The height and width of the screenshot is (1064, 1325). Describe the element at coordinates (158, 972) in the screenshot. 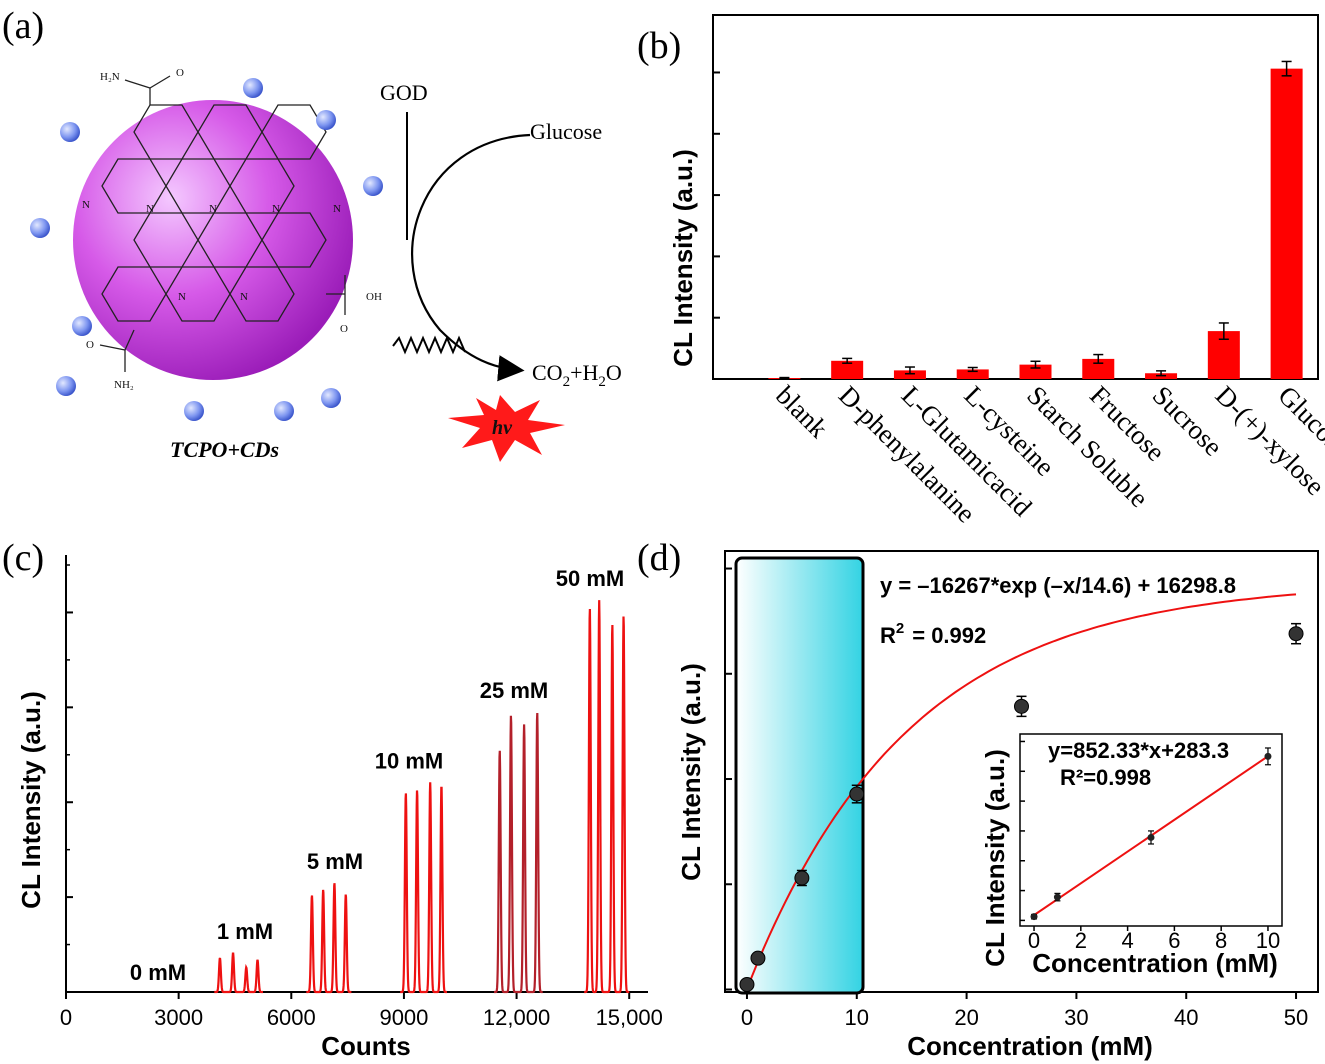

I see `concentration-label: 0 mM` at that location.